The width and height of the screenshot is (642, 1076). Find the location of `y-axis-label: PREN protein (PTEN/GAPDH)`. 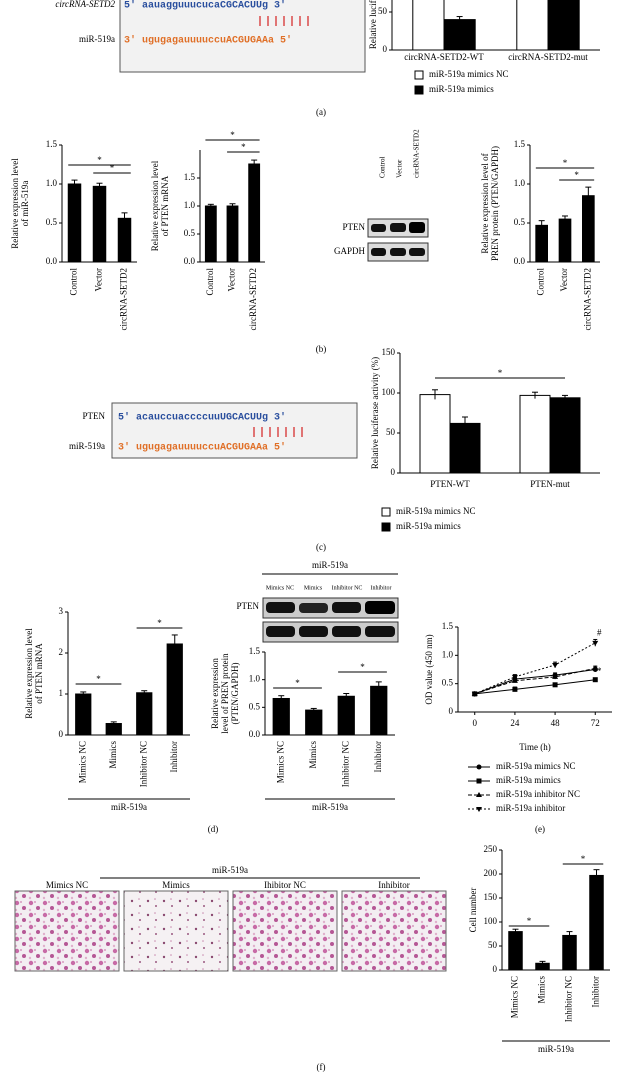

y-axis-label: PREN protein (PTEN/GAPDH) is located at coordinates (495, 203).